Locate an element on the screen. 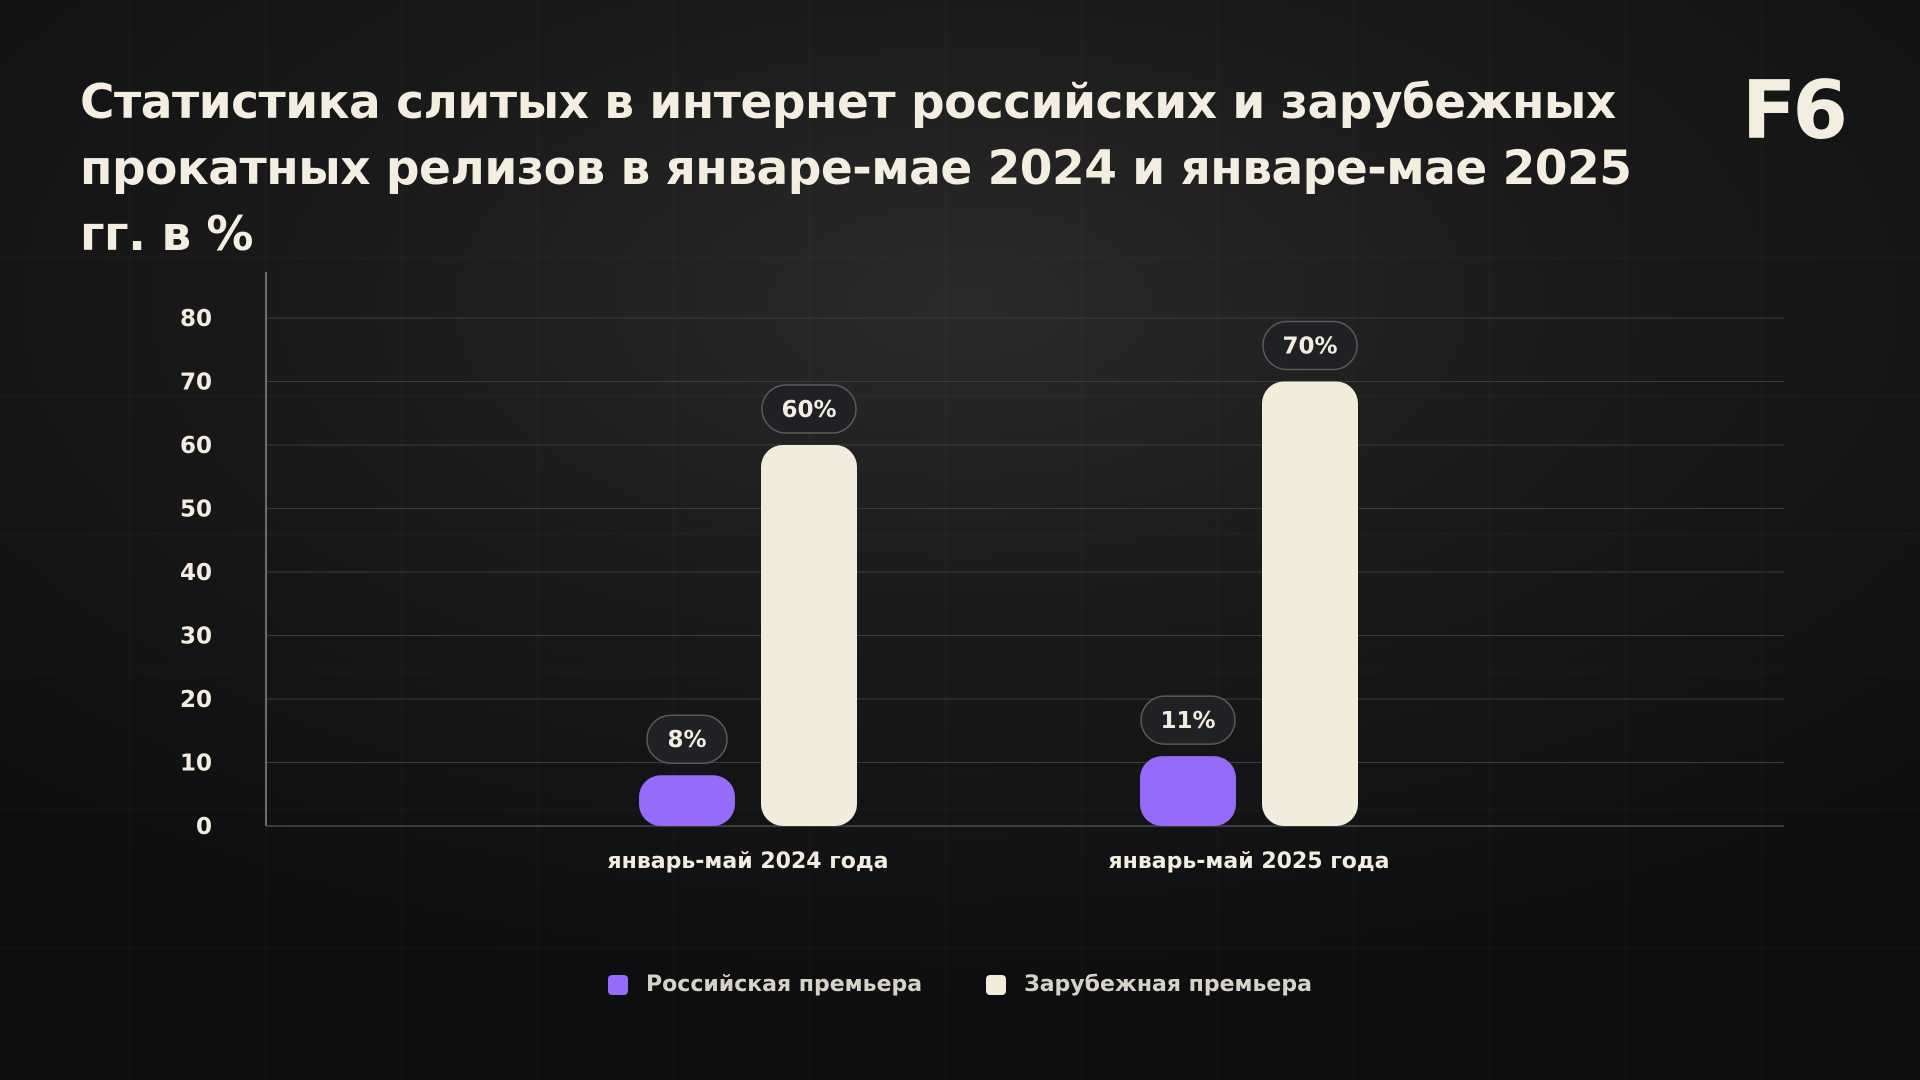 The height and width of the screenshot is (1080, 1920). f6-logo: F6 is located at coordinates (1794, 110).